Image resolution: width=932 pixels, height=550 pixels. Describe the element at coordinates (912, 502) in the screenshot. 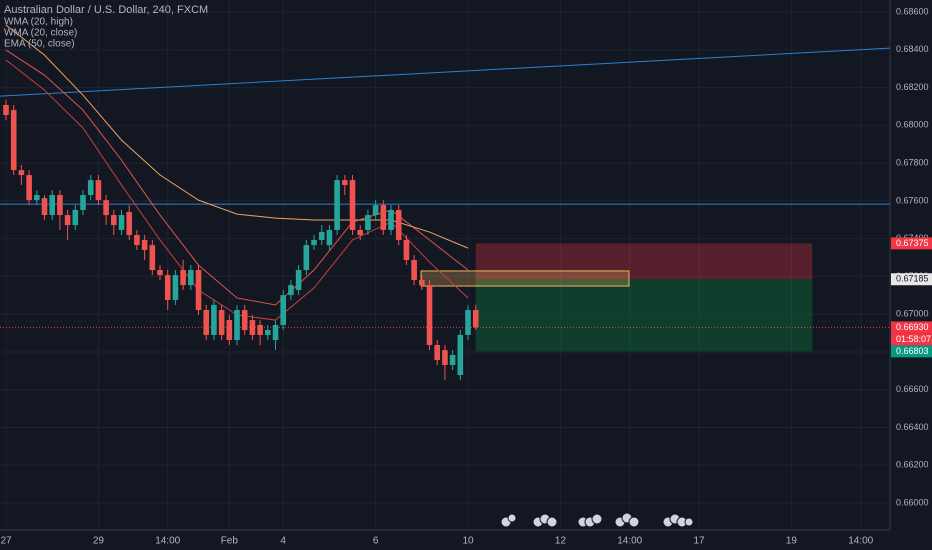

I see `y-tick-label: 0.66000` at that location.